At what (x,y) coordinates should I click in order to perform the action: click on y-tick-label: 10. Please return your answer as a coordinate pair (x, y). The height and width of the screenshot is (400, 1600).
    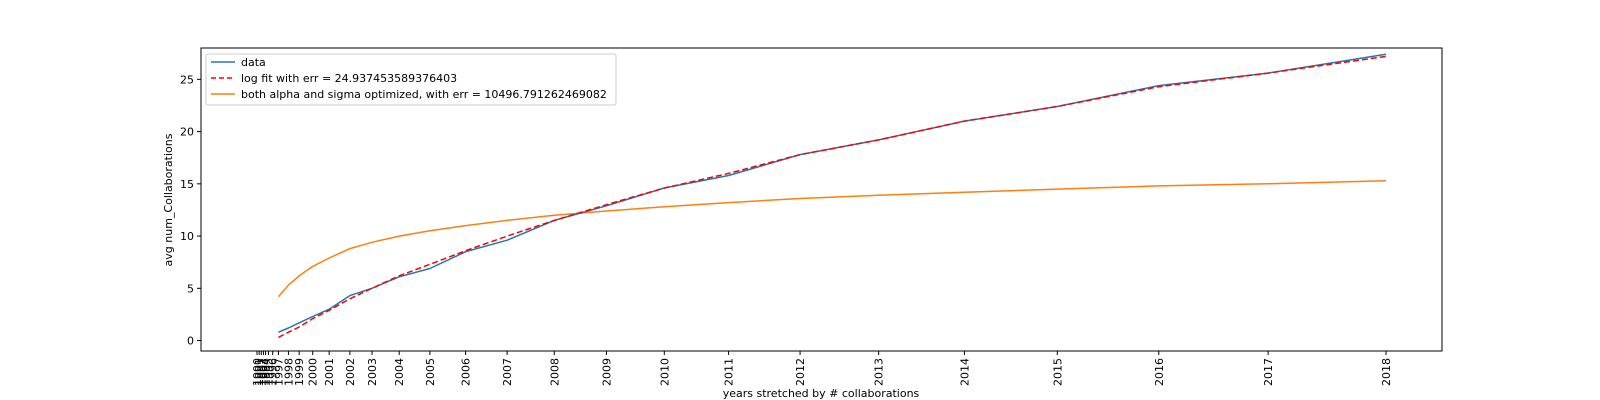
    Looking at the image, I should click on (187, 236).